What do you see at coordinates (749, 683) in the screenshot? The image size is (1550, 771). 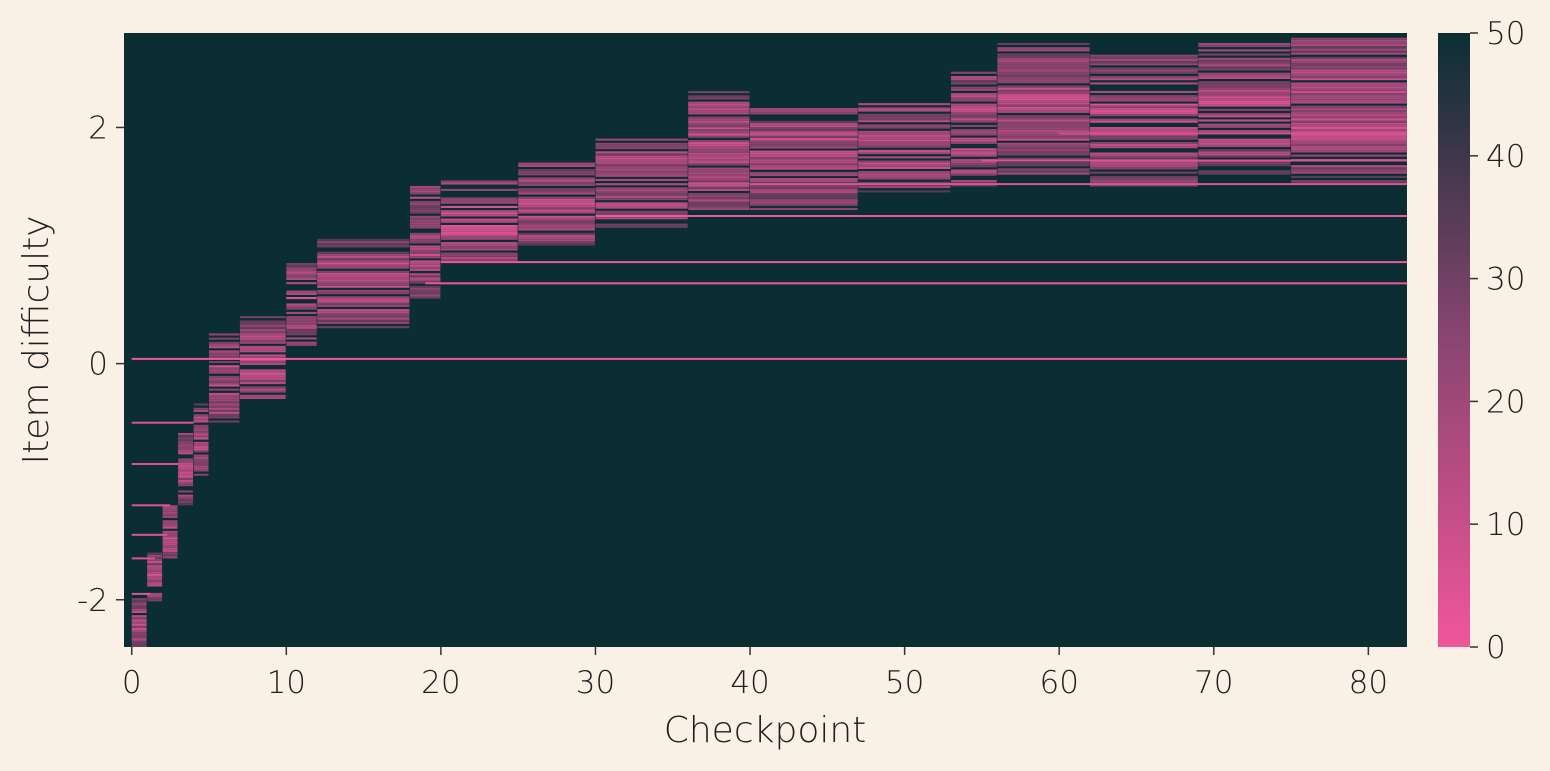 I see `x-tick-label: 40` at bounding box center [749, 683].